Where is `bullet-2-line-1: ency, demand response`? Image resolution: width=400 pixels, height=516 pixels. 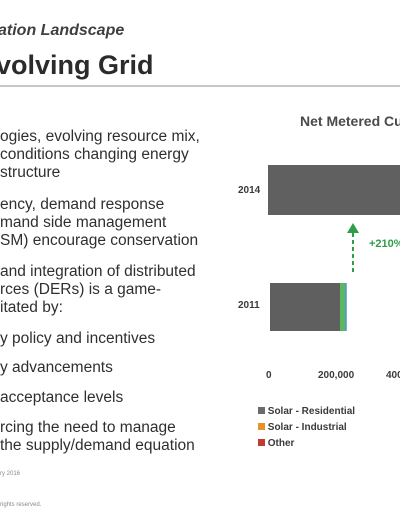 bullet-2-line-1: ency, demand response is located at coordinates (82, 204).